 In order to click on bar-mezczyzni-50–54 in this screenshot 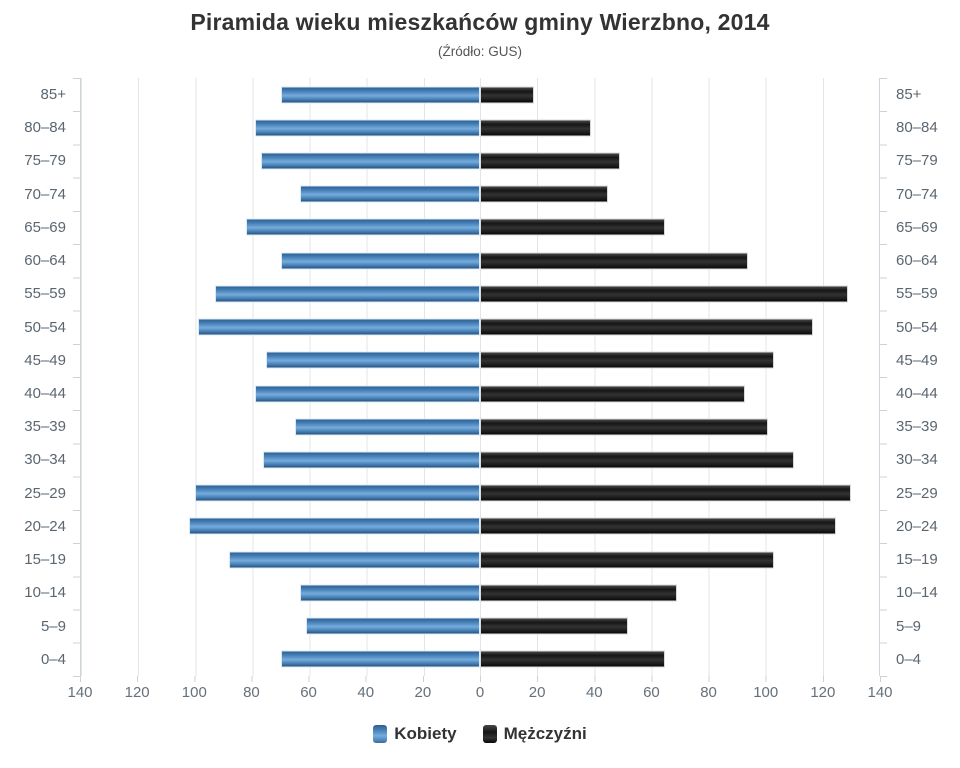, I will do `click(647, 327)`.